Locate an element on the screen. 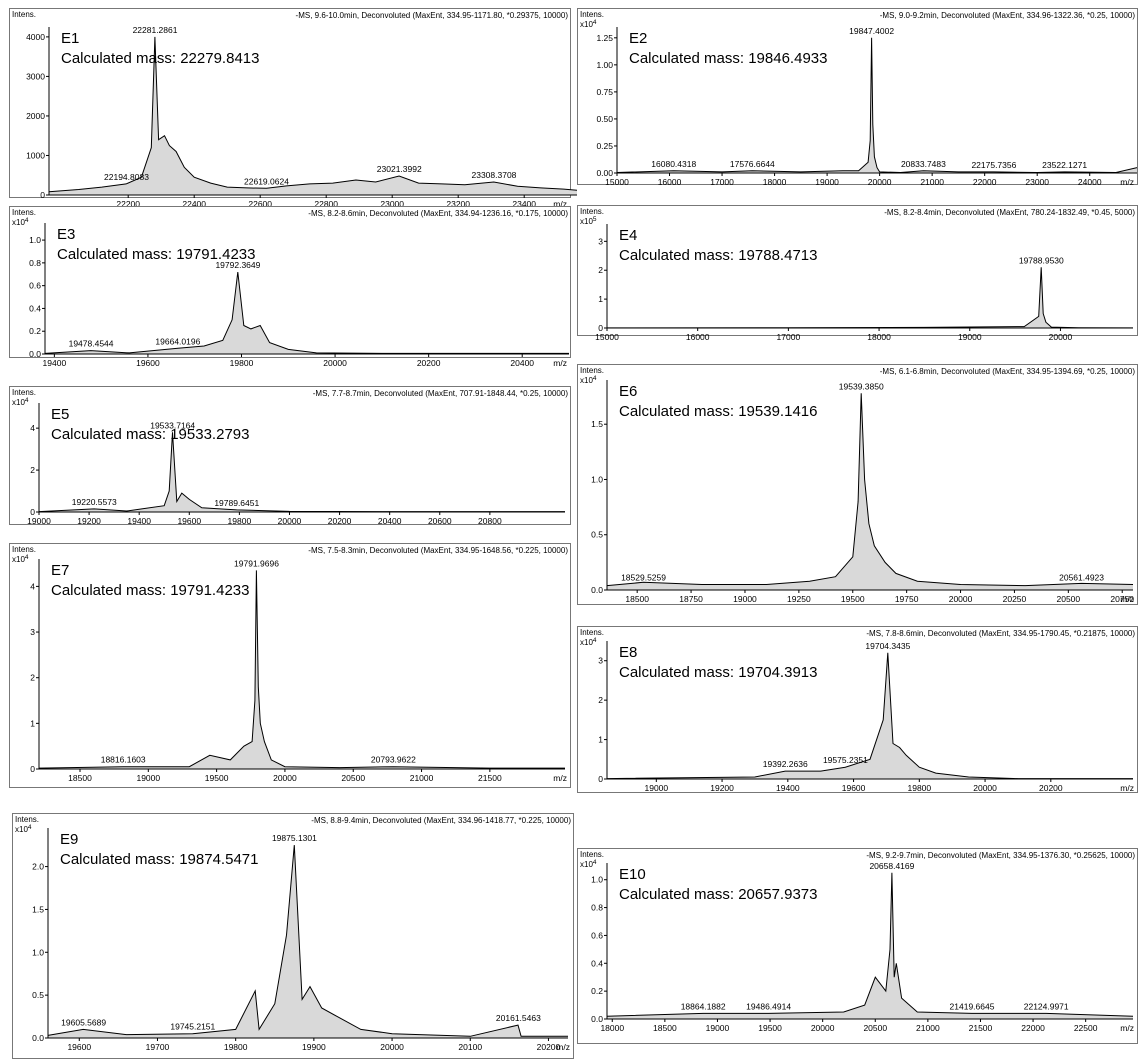 This screenshot has width=1148, height=1063. y-tick-label: 0.2 is located at coordinates (597, 991).